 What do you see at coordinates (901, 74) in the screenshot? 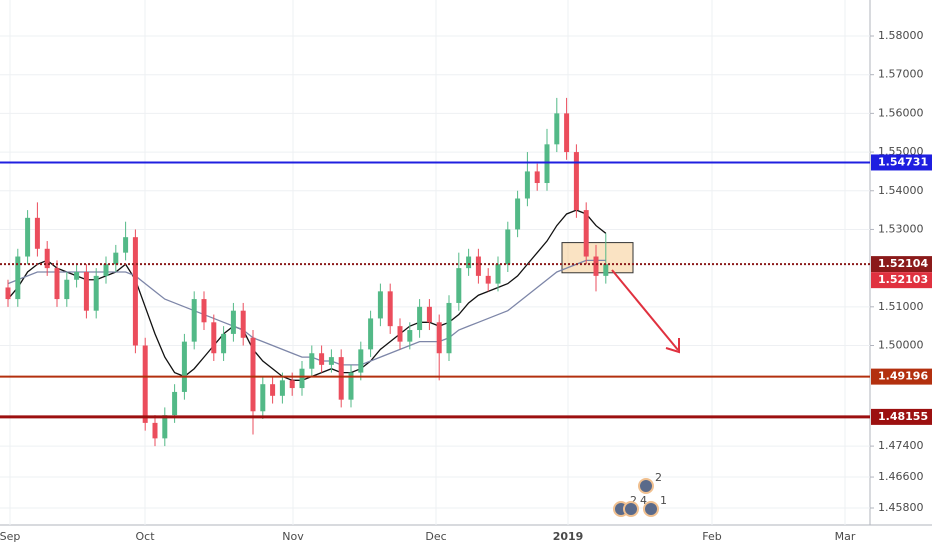
I see `y-tick-label: 1.57000` at bounding box center [901, 74].